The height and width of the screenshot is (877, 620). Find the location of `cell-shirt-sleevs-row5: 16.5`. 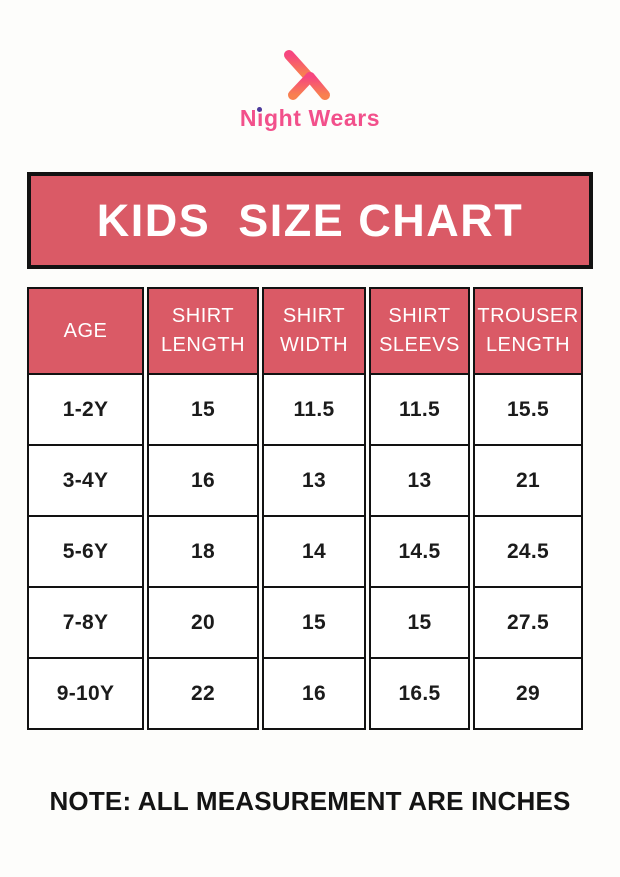

cell-shirt-sleevs-row5: 16.5 is located at coordinates (419, 692).